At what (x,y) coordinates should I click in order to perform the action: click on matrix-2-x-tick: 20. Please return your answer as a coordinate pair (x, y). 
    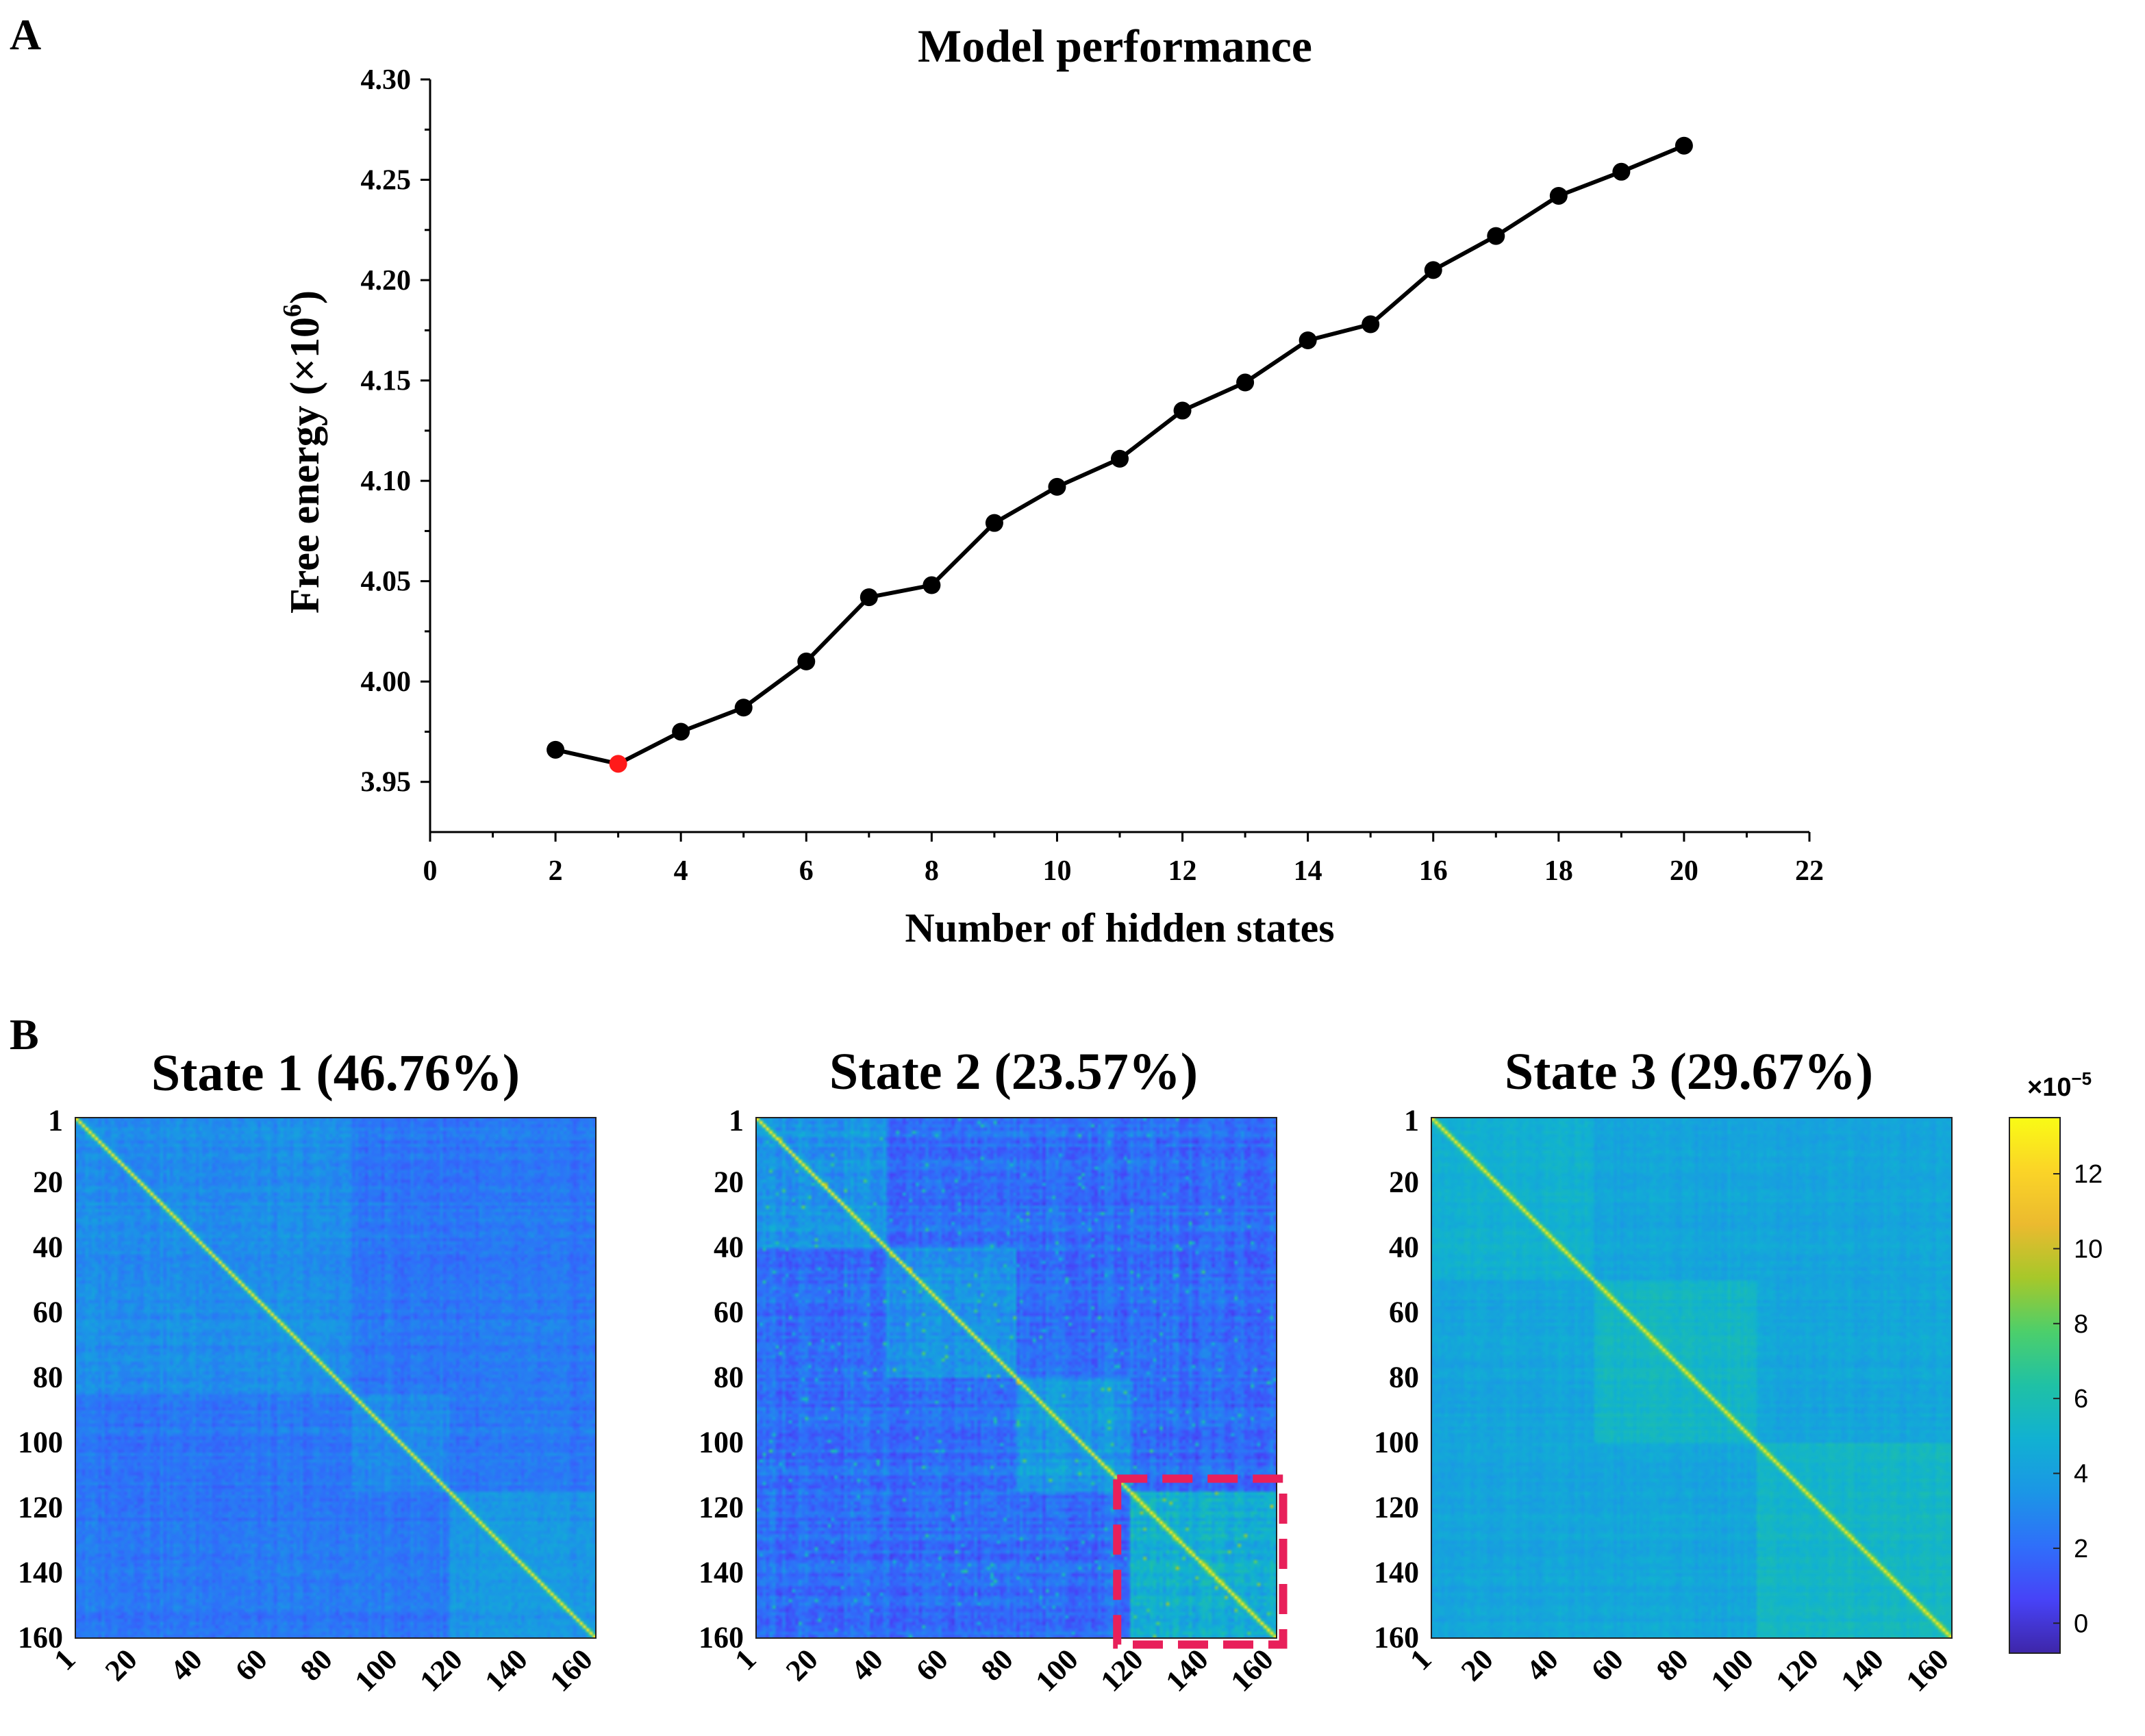
    Looking at the image, I should click on (802, 1664).